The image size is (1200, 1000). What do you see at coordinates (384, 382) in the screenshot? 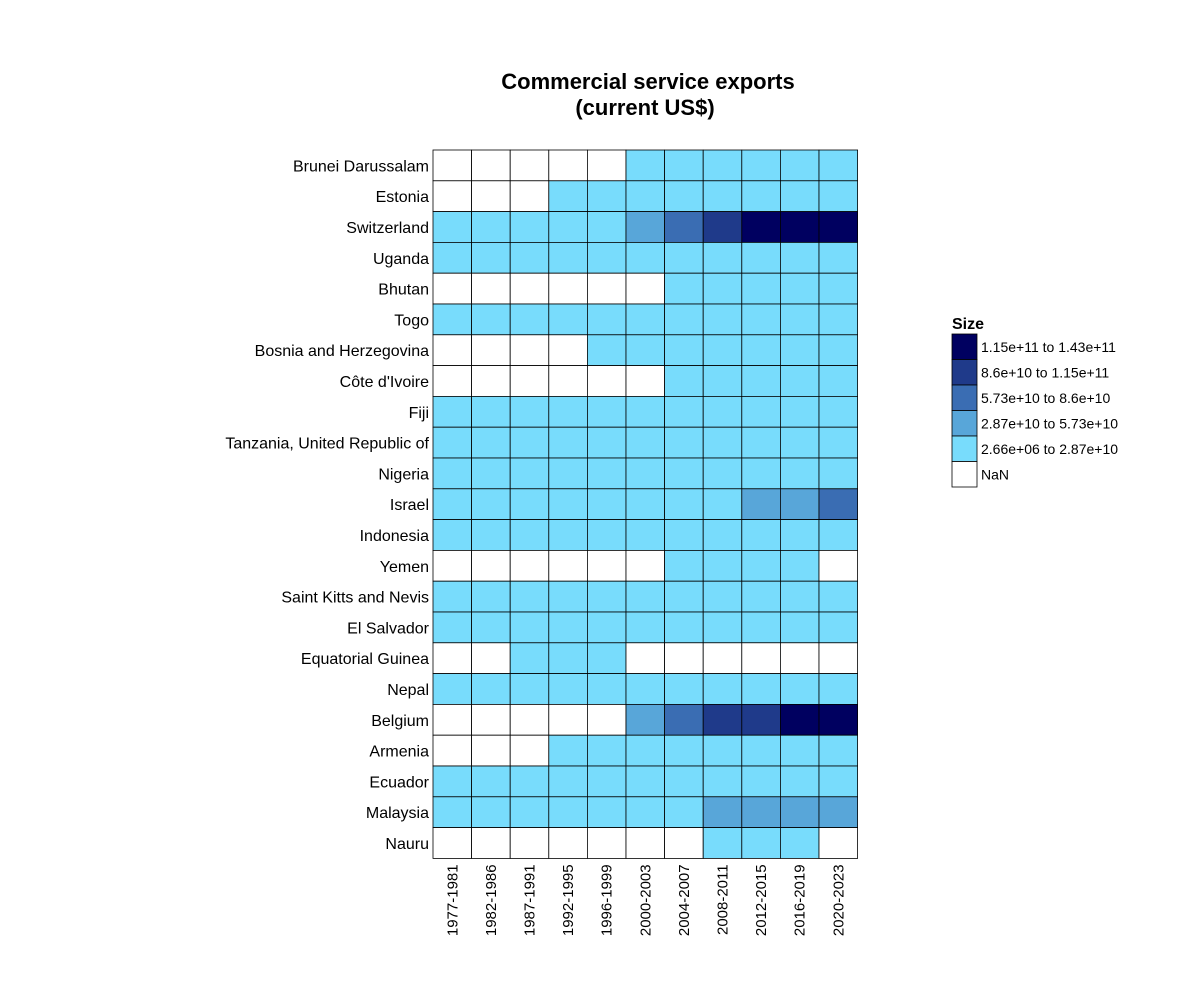
I see `row-label: Côte d'Ivoire` at bounding box center [384, 382].